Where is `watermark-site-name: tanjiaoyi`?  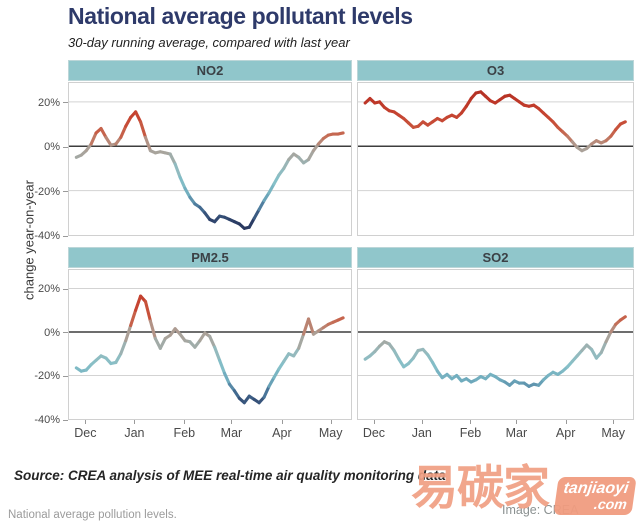
watermark-site-name: tanjiaoyi is located at coordinates (596, 488).